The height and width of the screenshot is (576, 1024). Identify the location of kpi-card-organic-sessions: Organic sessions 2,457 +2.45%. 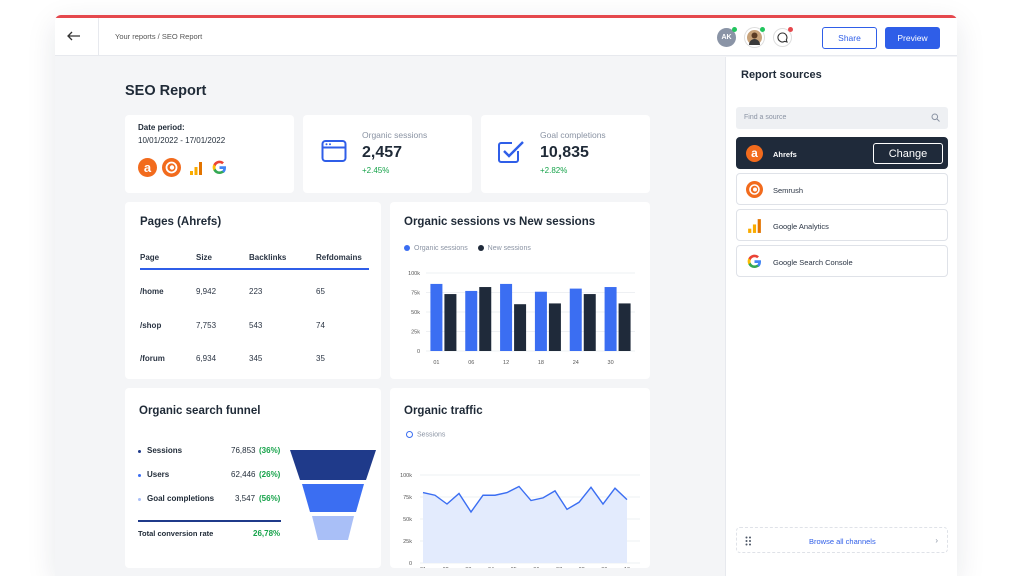
(387, 154).